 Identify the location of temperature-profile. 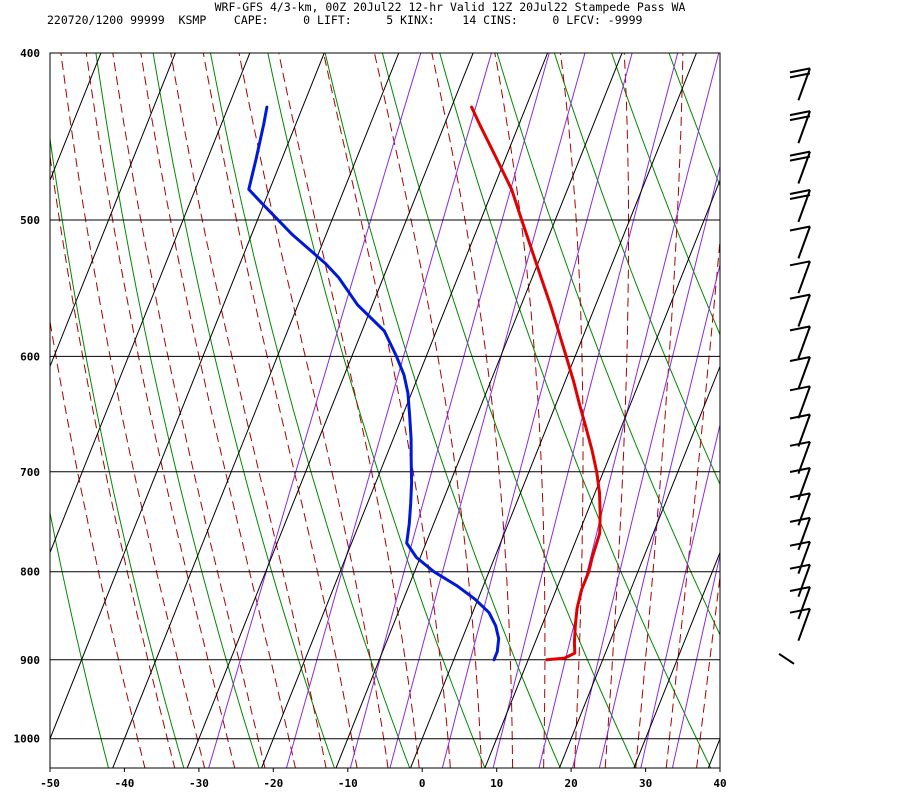
(536, 383).